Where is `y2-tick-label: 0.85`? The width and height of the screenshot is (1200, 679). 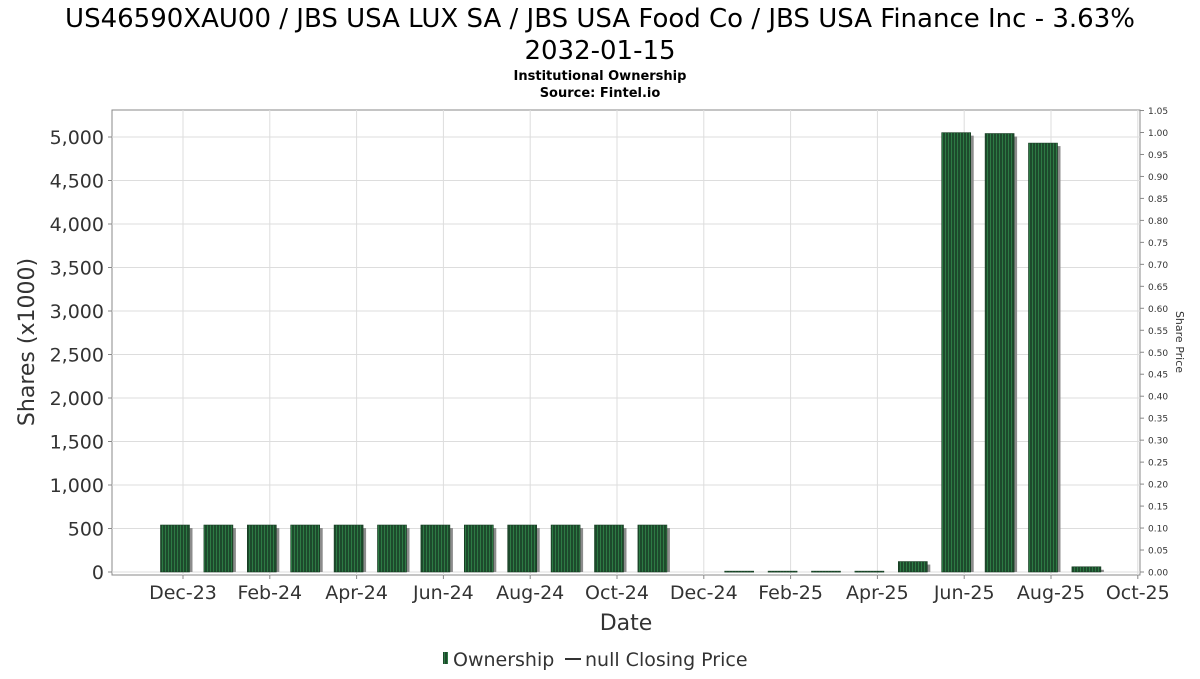
y2-tick-label: 0.85 is located at coordinates (1158, 200).